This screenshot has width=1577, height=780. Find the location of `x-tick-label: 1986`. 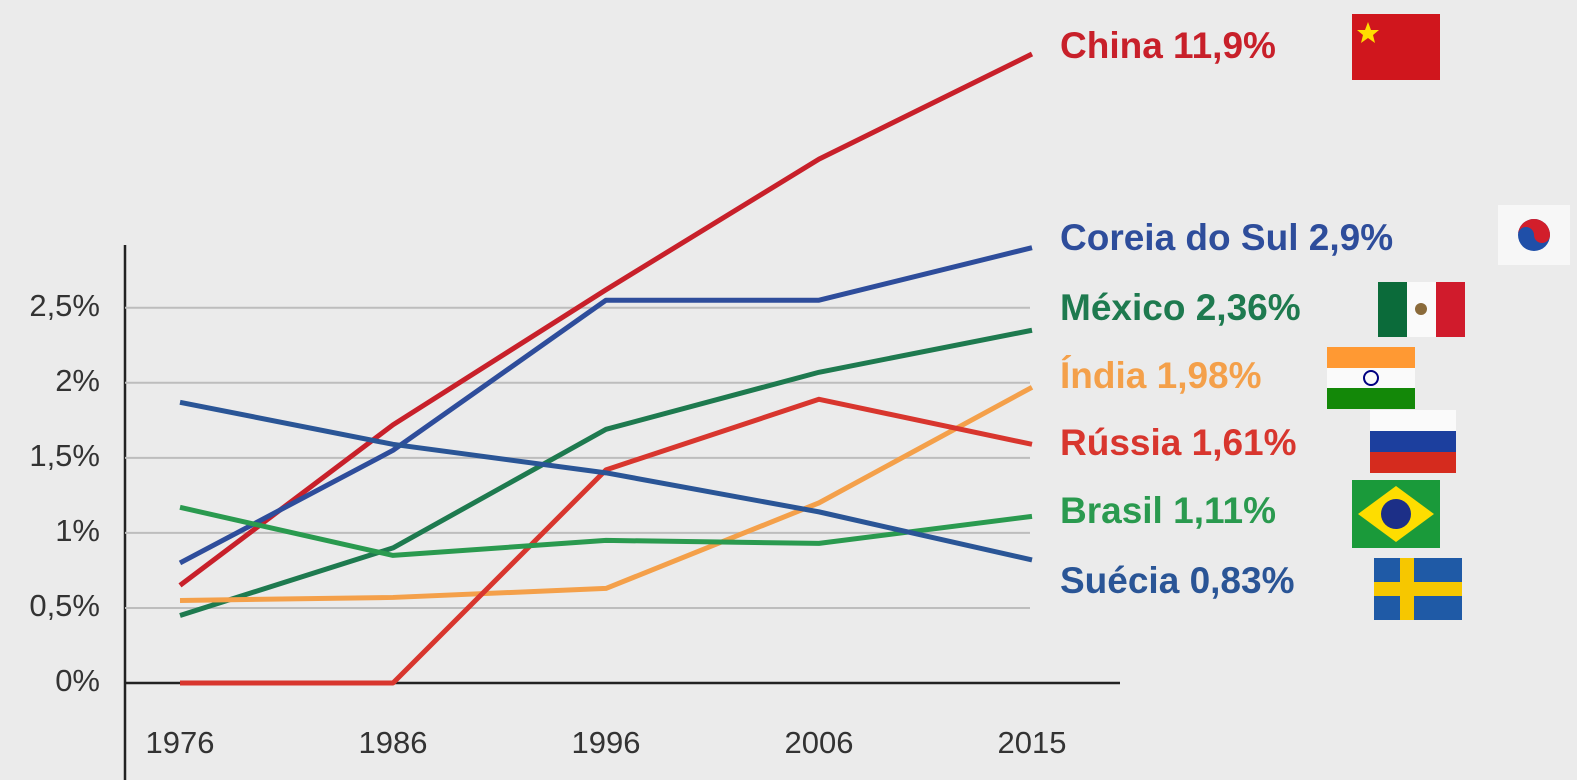

x-tick-label: 1986 is located at coordinates (393, 742).